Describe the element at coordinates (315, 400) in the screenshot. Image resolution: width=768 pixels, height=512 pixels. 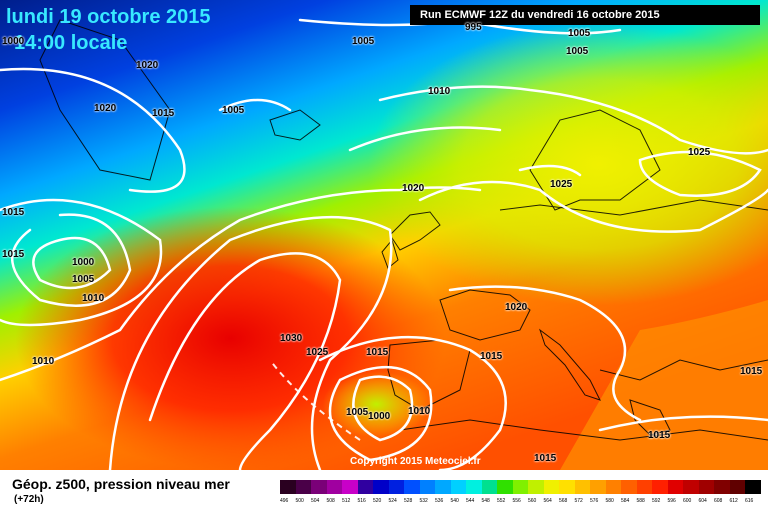
I see `frontal-line` at that location.